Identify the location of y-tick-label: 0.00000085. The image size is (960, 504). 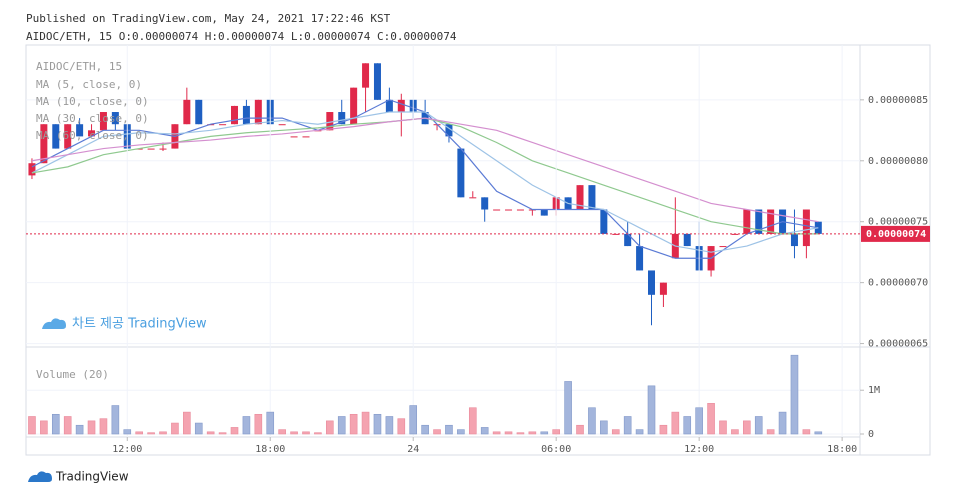
(898, 100).